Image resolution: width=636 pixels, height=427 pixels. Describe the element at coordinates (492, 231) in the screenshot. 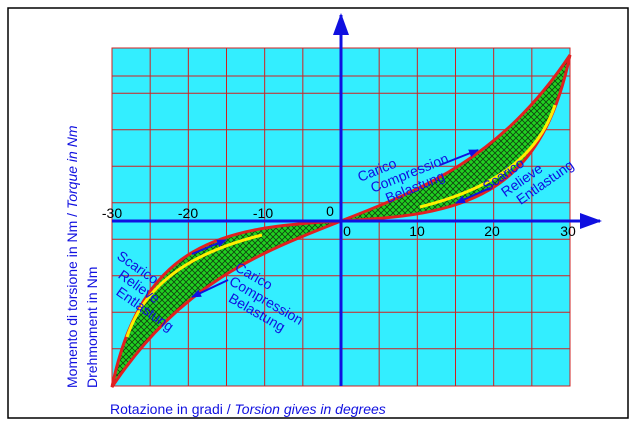

I see `x-tick-label: 20` at that location.